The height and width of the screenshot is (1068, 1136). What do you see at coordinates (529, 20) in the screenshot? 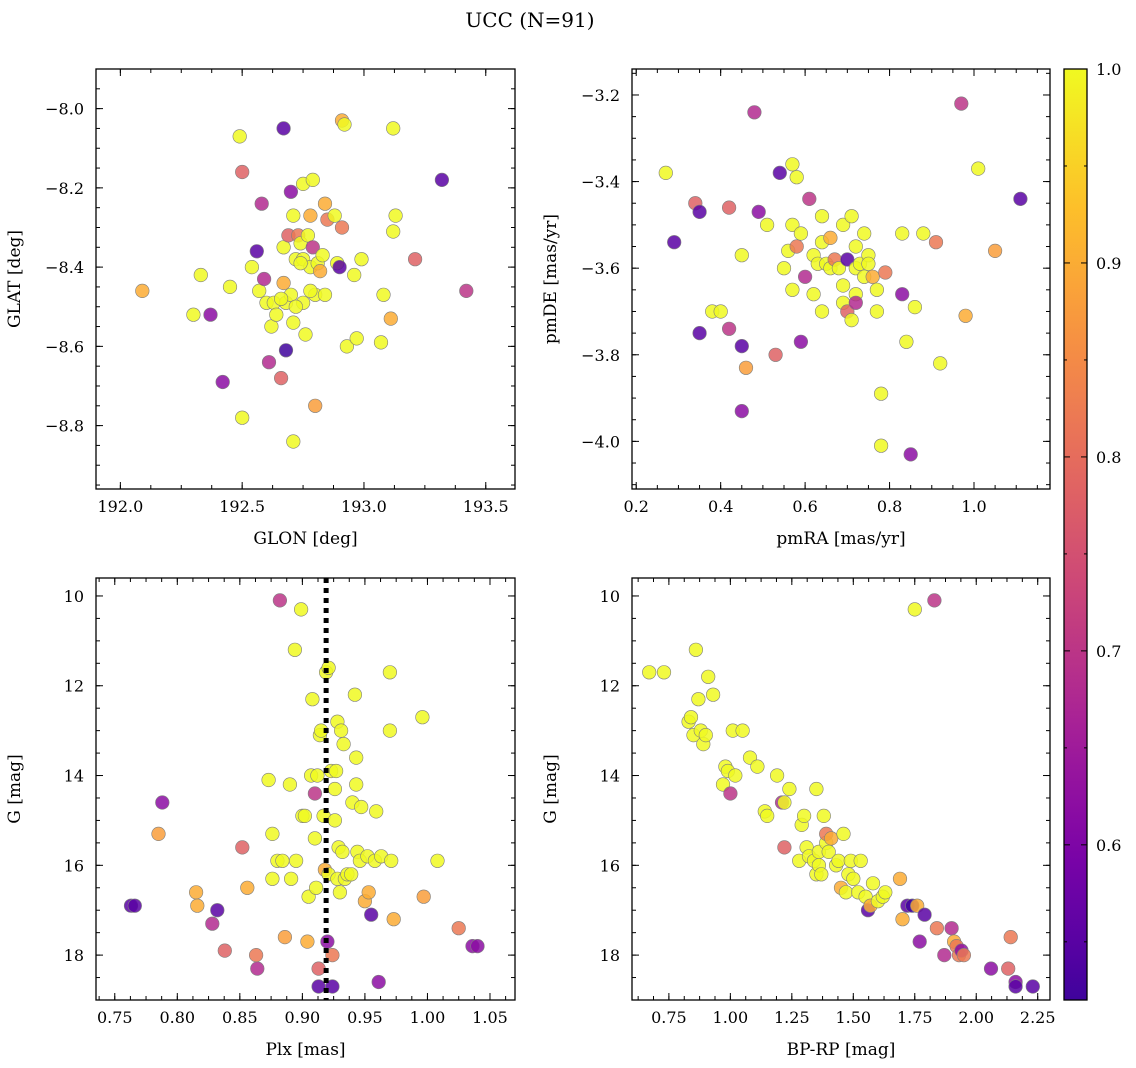
I see `figure-title: UCC (N=91)` at bounding box center [529, 20].